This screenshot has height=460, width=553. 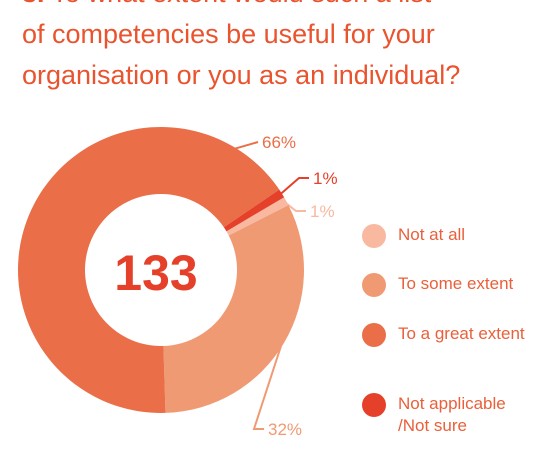 I want to click on value-label: 66%, so click(x=279, y=142).